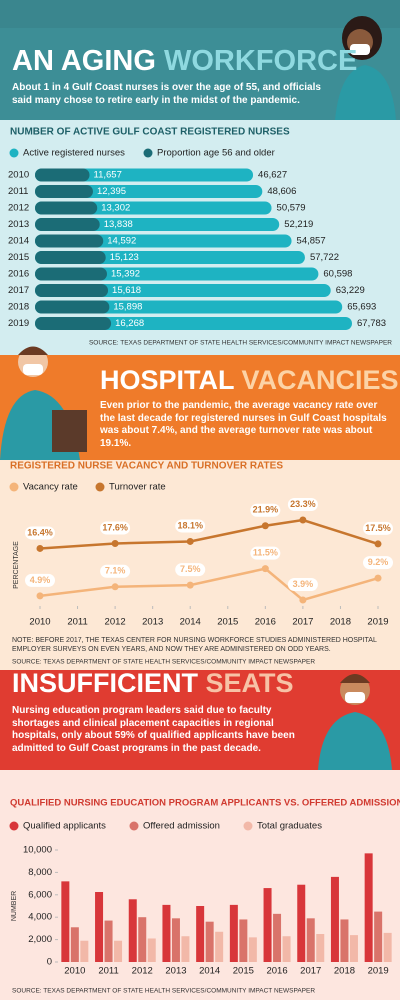 Image resolution: width=400 pixels, height=1000 pixels. I want to click on y-tick-label: 2010, so click(18, 175).